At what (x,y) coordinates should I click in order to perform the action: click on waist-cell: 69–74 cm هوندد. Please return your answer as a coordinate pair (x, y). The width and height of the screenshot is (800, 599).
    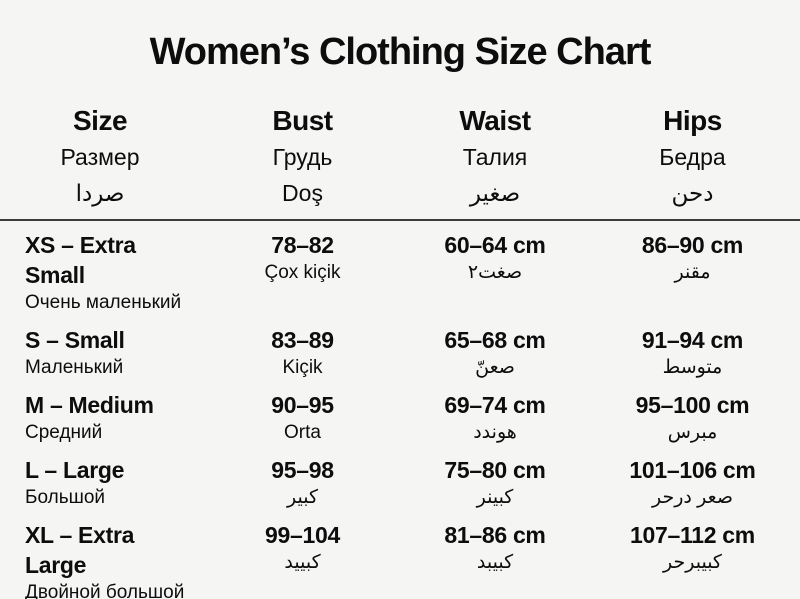
    Looking at the image, I should click on (495, 418).